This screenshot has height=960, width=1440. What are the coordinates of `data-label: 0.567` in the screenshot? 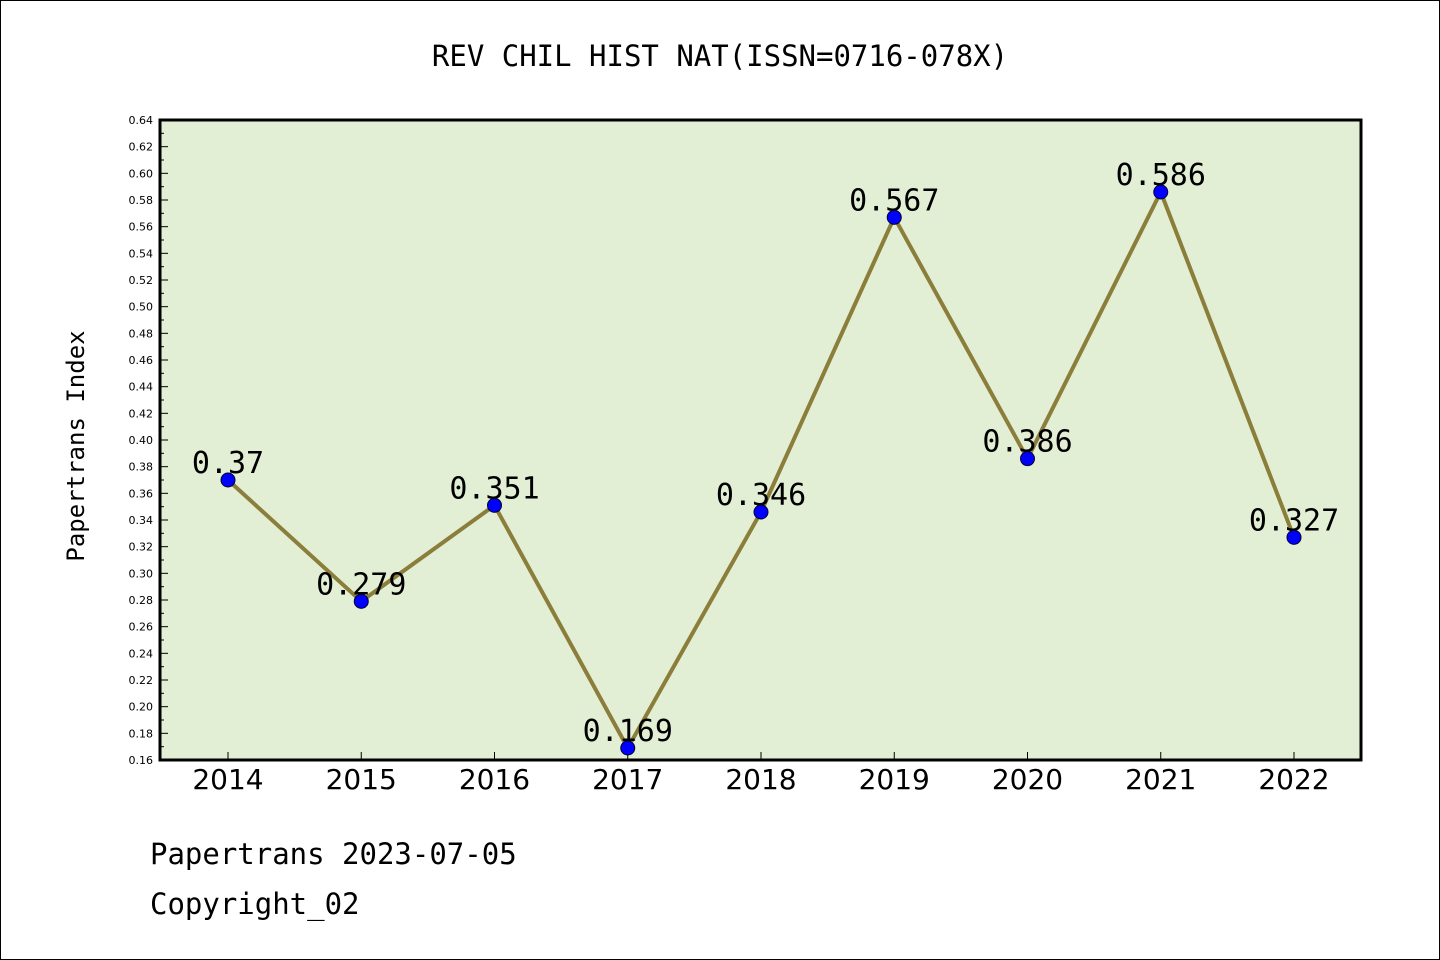 It's located at (894, 200).